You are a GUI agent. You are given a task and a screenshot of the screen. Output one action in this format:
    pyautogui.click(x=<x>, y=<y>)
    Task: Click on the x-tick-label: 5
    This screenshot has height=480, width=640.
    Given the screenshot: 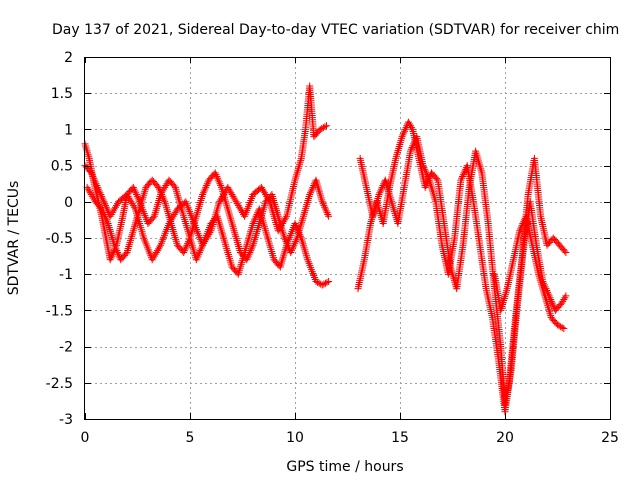 What is the action you would take?
    pyautogui.click(x=190, y=438)
    